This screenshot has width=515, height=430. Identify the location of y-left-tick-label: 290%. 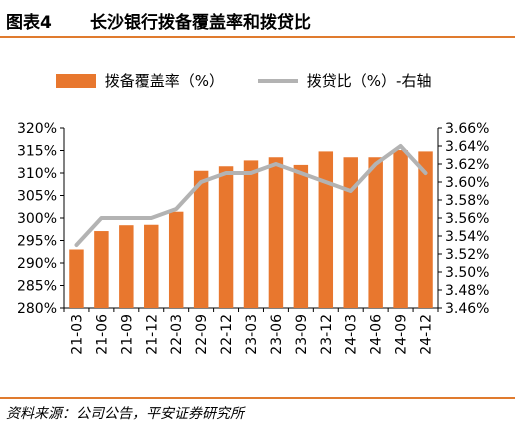
(37, 264).